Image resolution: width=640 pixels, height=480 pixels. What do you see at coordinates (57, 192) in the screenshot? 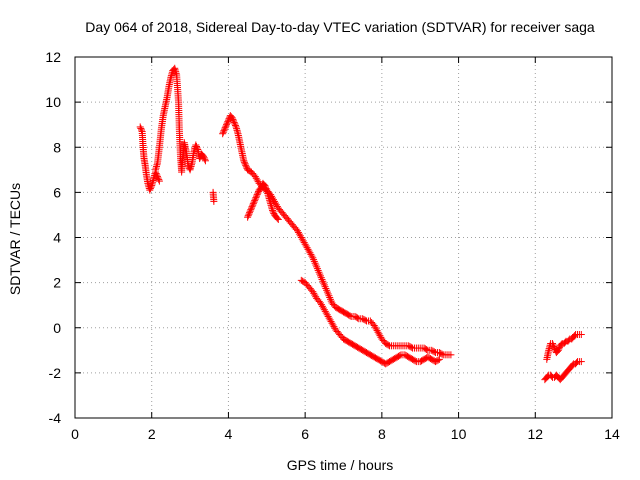
I see `y-tick-label: 6` at bounding box center [57, 192].